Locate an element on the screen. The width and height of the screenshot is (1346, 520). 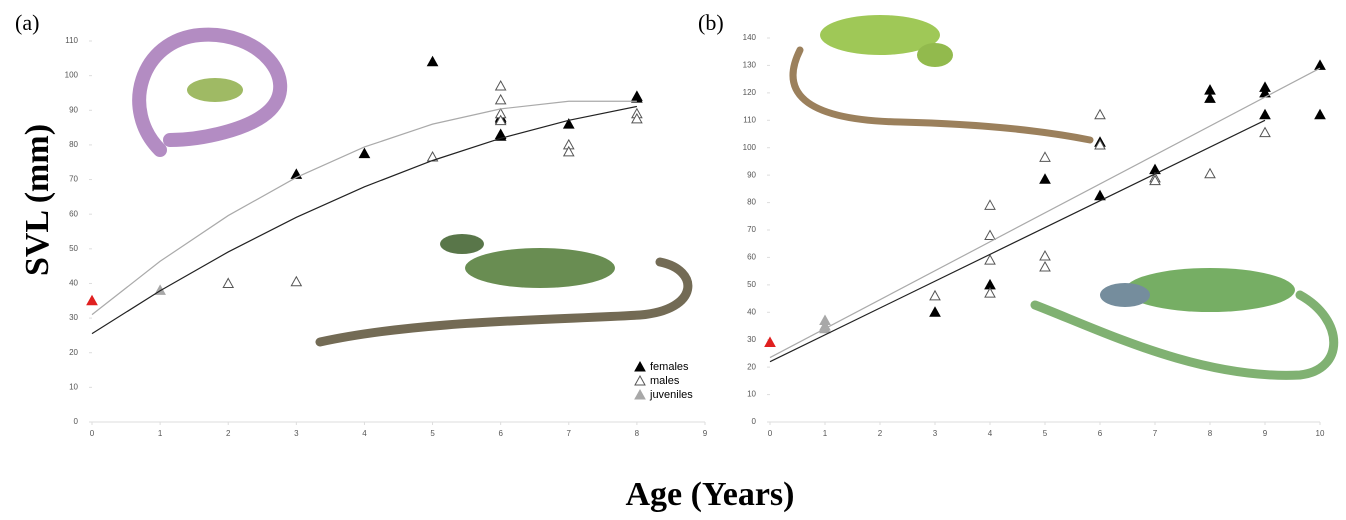
panel-label: (a) is located at coordinates (27, 22).